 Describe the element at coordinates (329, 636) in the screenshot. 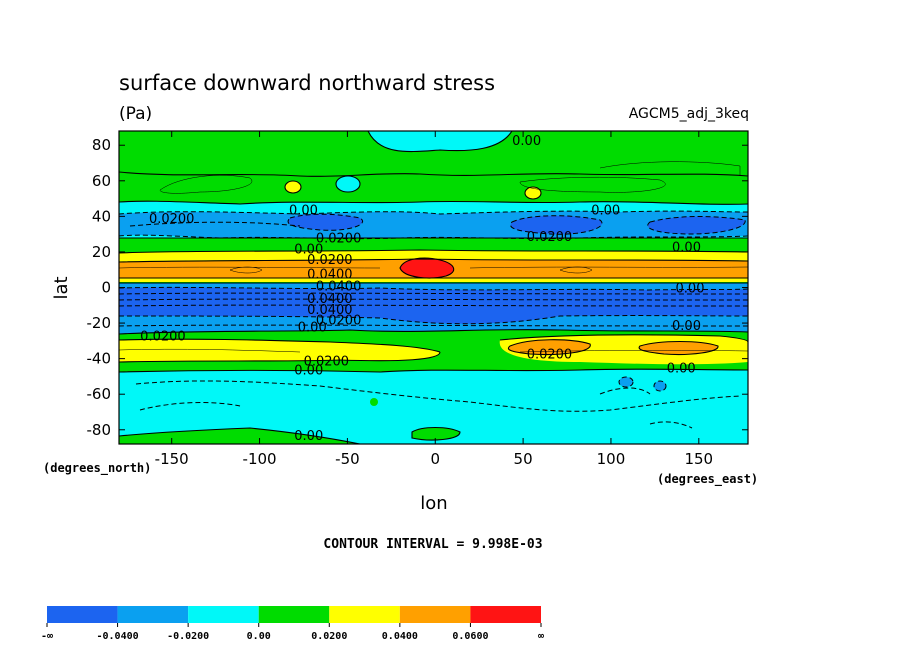

I see `colorbar-label: 0.0200` at that location.